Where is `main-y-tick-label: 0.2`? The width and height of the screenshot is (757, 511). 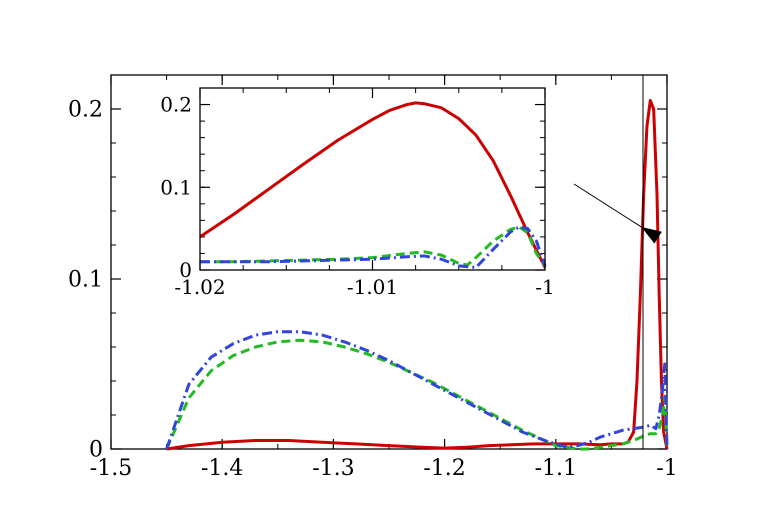 main-y-tick-label: 0.2 is located at coordinates (85, 110).